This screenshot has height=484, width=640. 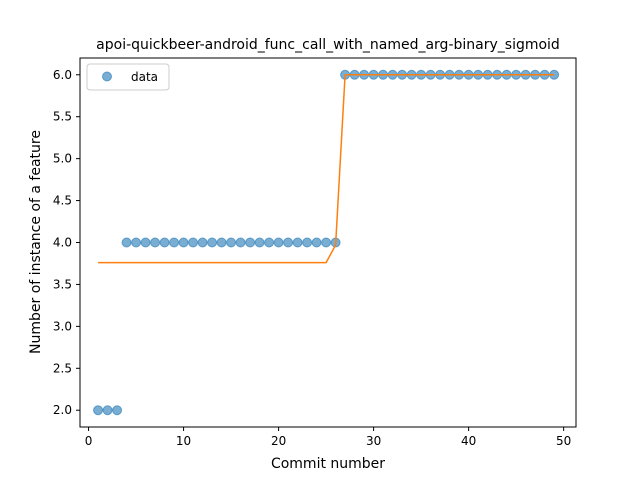 I want to click on x-tick-label: 30, so click(x=373, y=441).